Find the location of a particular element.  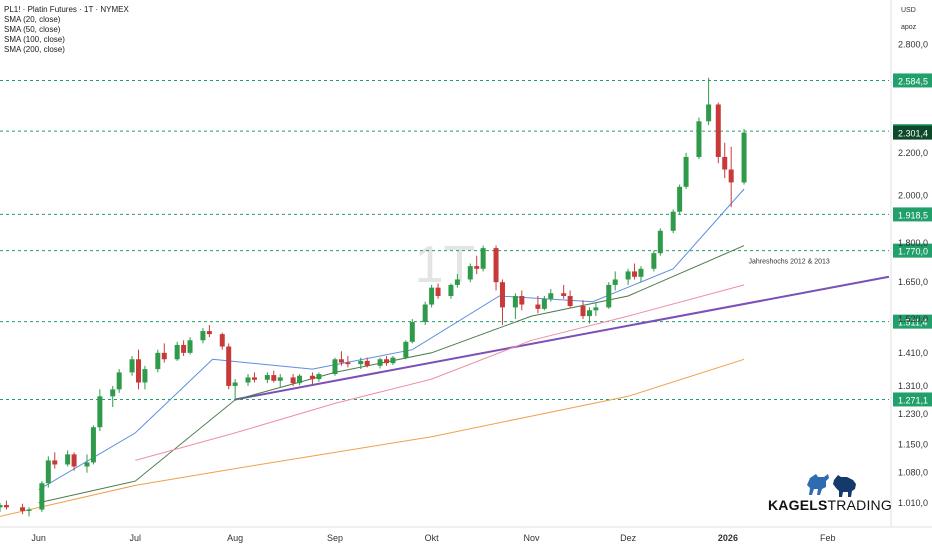

indicator-sma-100: SMA (100, close) is located at coordinates (34, 39).